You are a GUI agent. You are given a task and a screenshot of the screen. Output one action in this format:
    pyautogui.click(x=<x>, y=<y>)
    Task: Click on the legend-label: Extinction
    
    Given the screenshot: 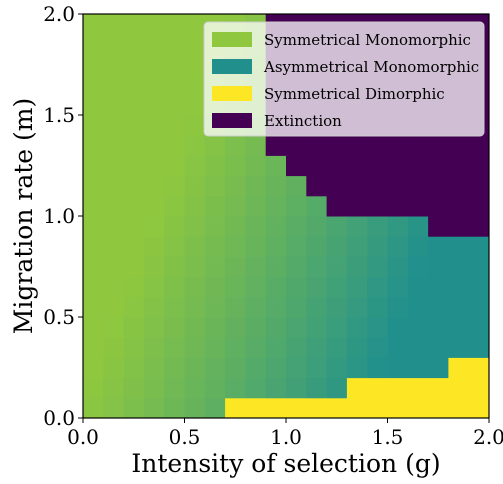 What is the action you would take?
    pyautogui.click(x=303, y=121)
    